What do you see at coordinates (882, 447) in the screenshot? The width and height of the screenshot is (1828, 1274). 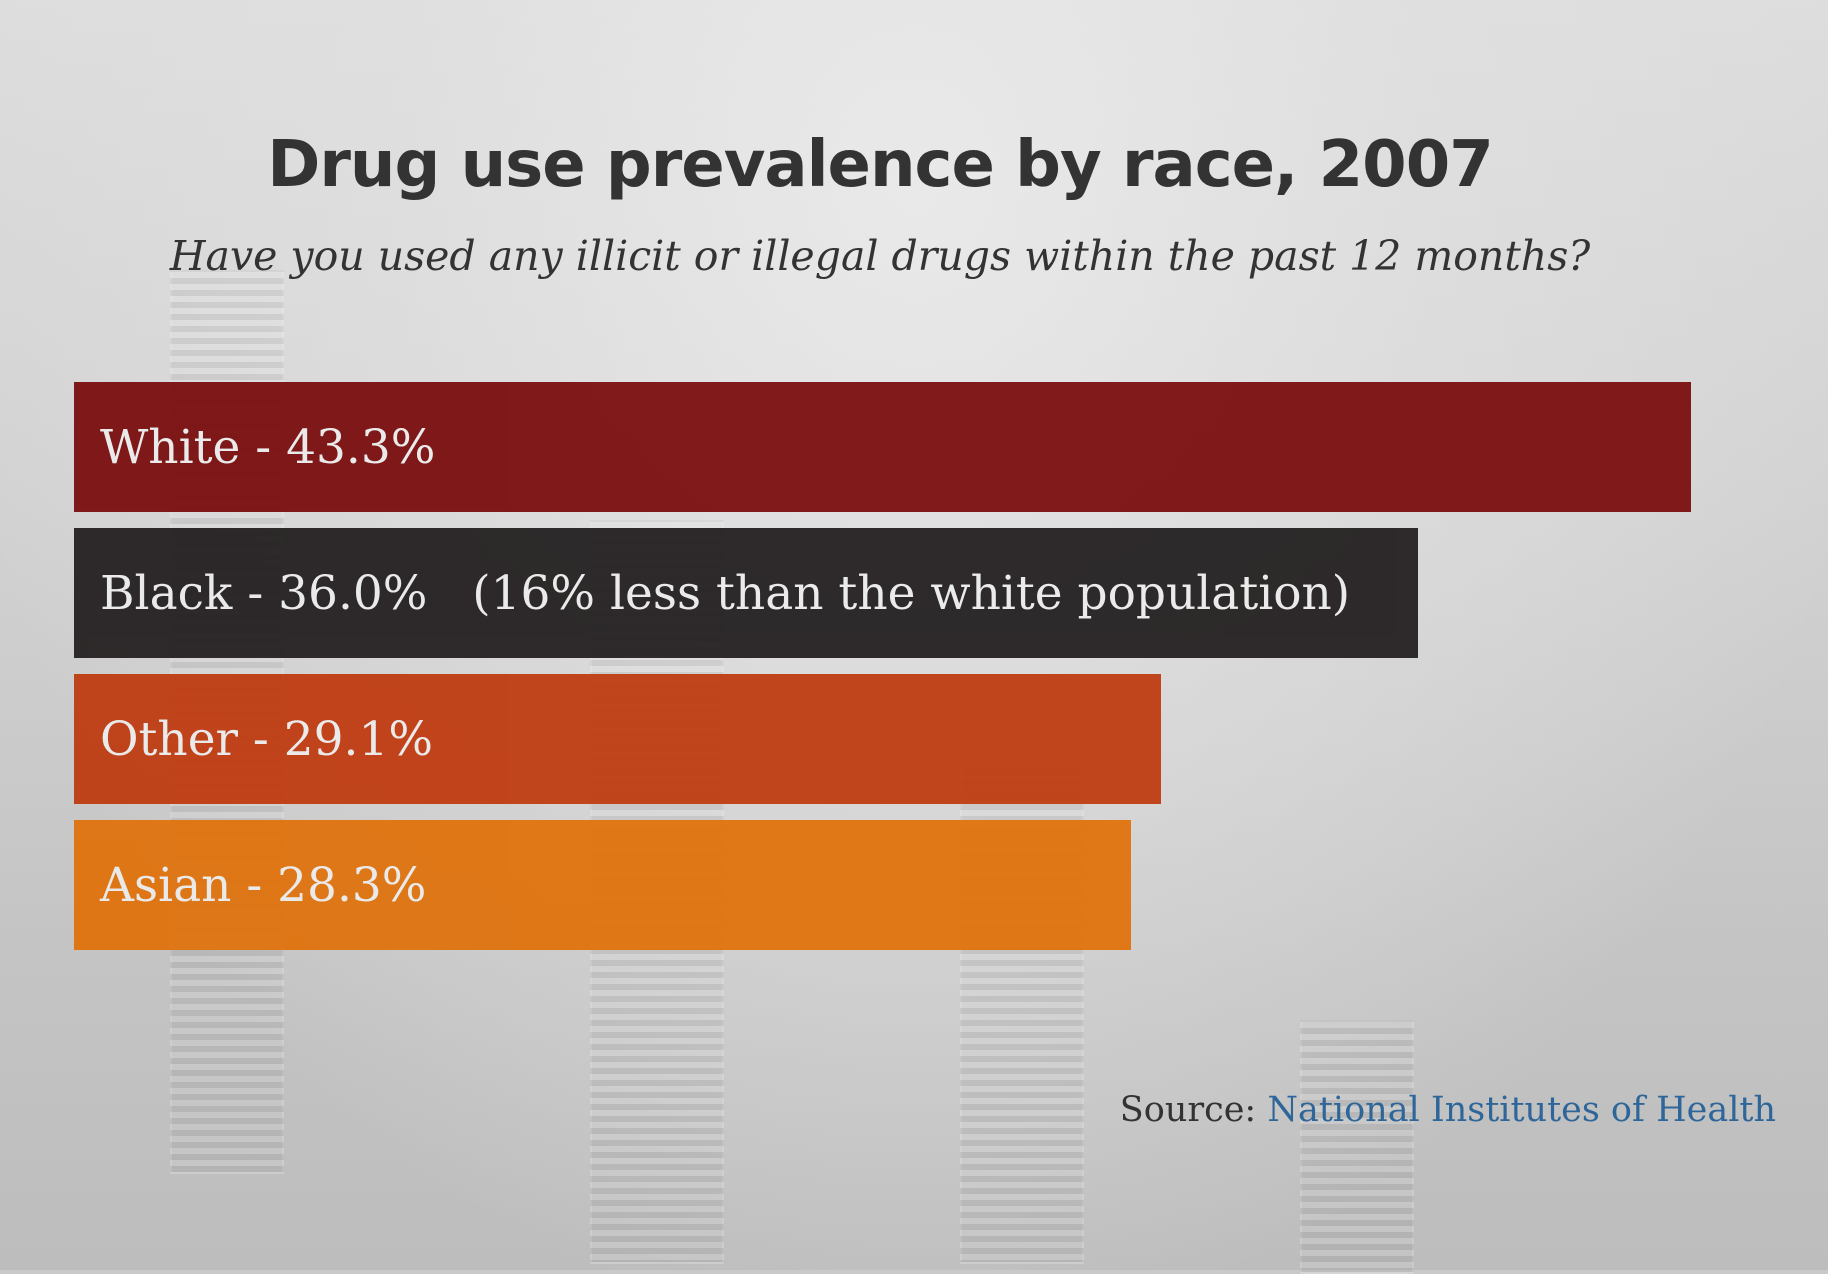 I see `bar-white: White - 43.3%` at bounding box center [882, 447].